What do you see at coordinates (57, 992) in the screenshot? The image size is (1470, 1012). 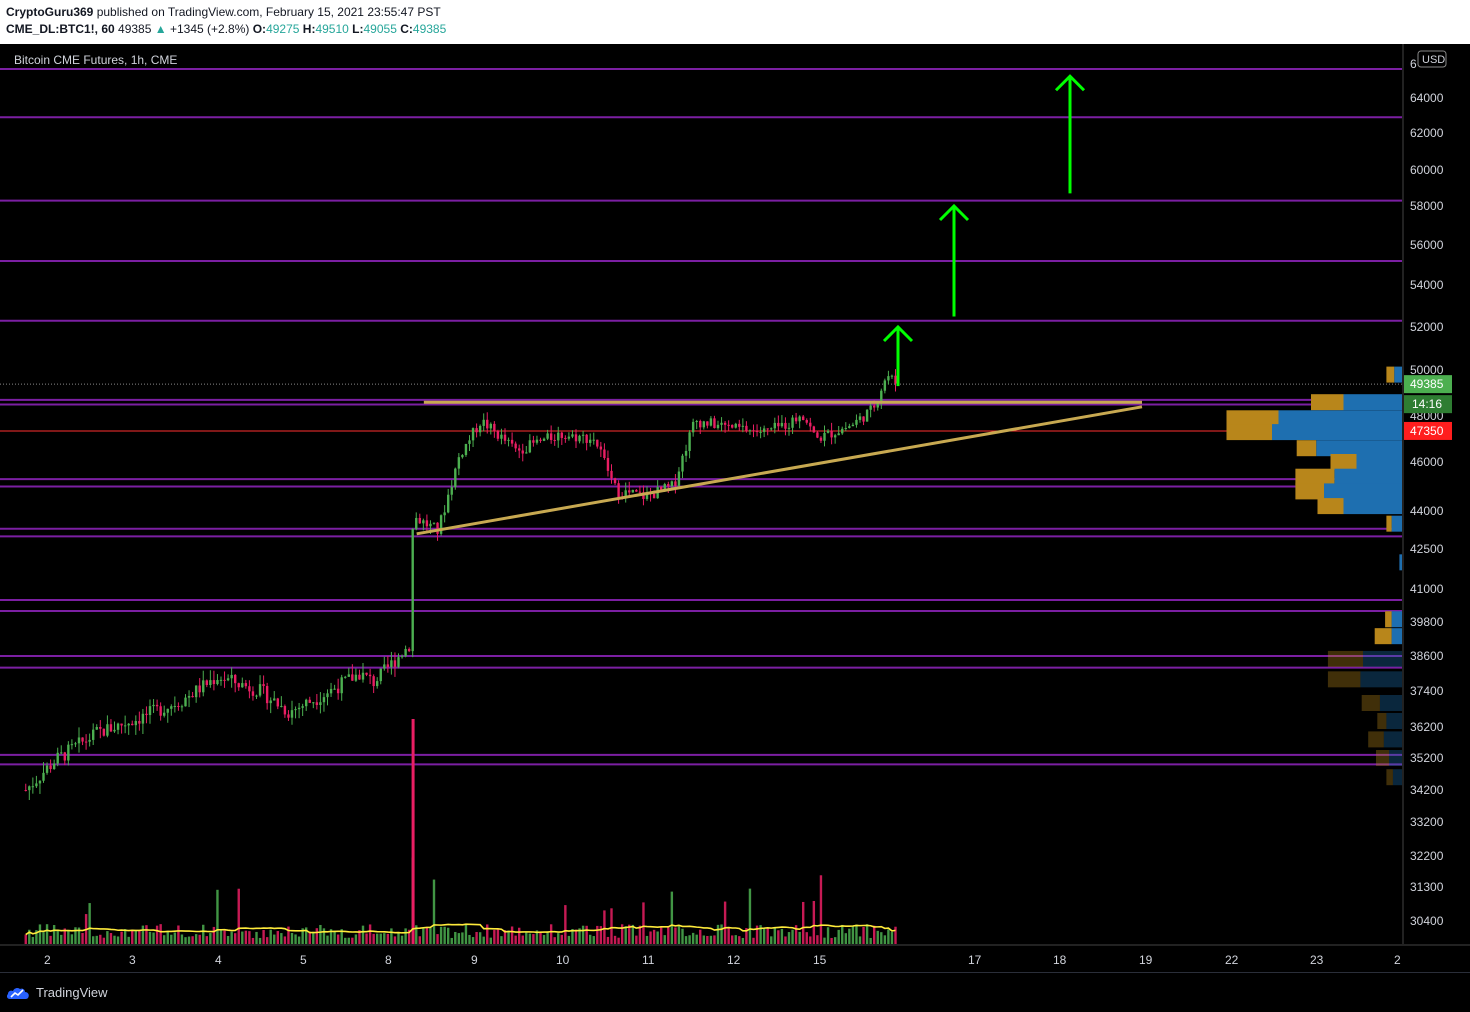 I see `tradingview-logo: TradingView` at bounding box center [57, 992].